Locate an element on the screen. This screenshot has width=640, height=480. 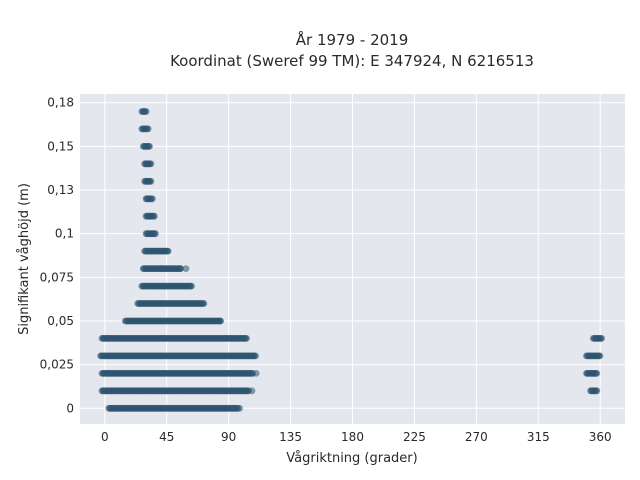
x-tick-label: 180 is located at coordinates (352, 437).